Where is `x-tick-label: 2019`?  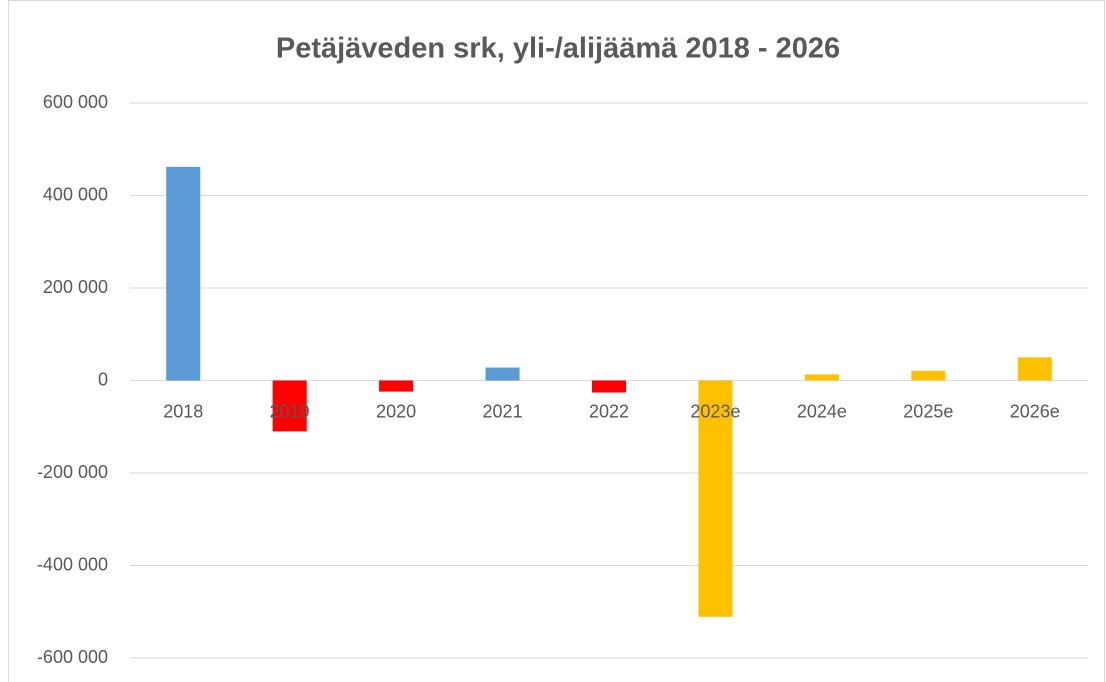
x-tick-label: 2019 is located at coordinates (290, 411).